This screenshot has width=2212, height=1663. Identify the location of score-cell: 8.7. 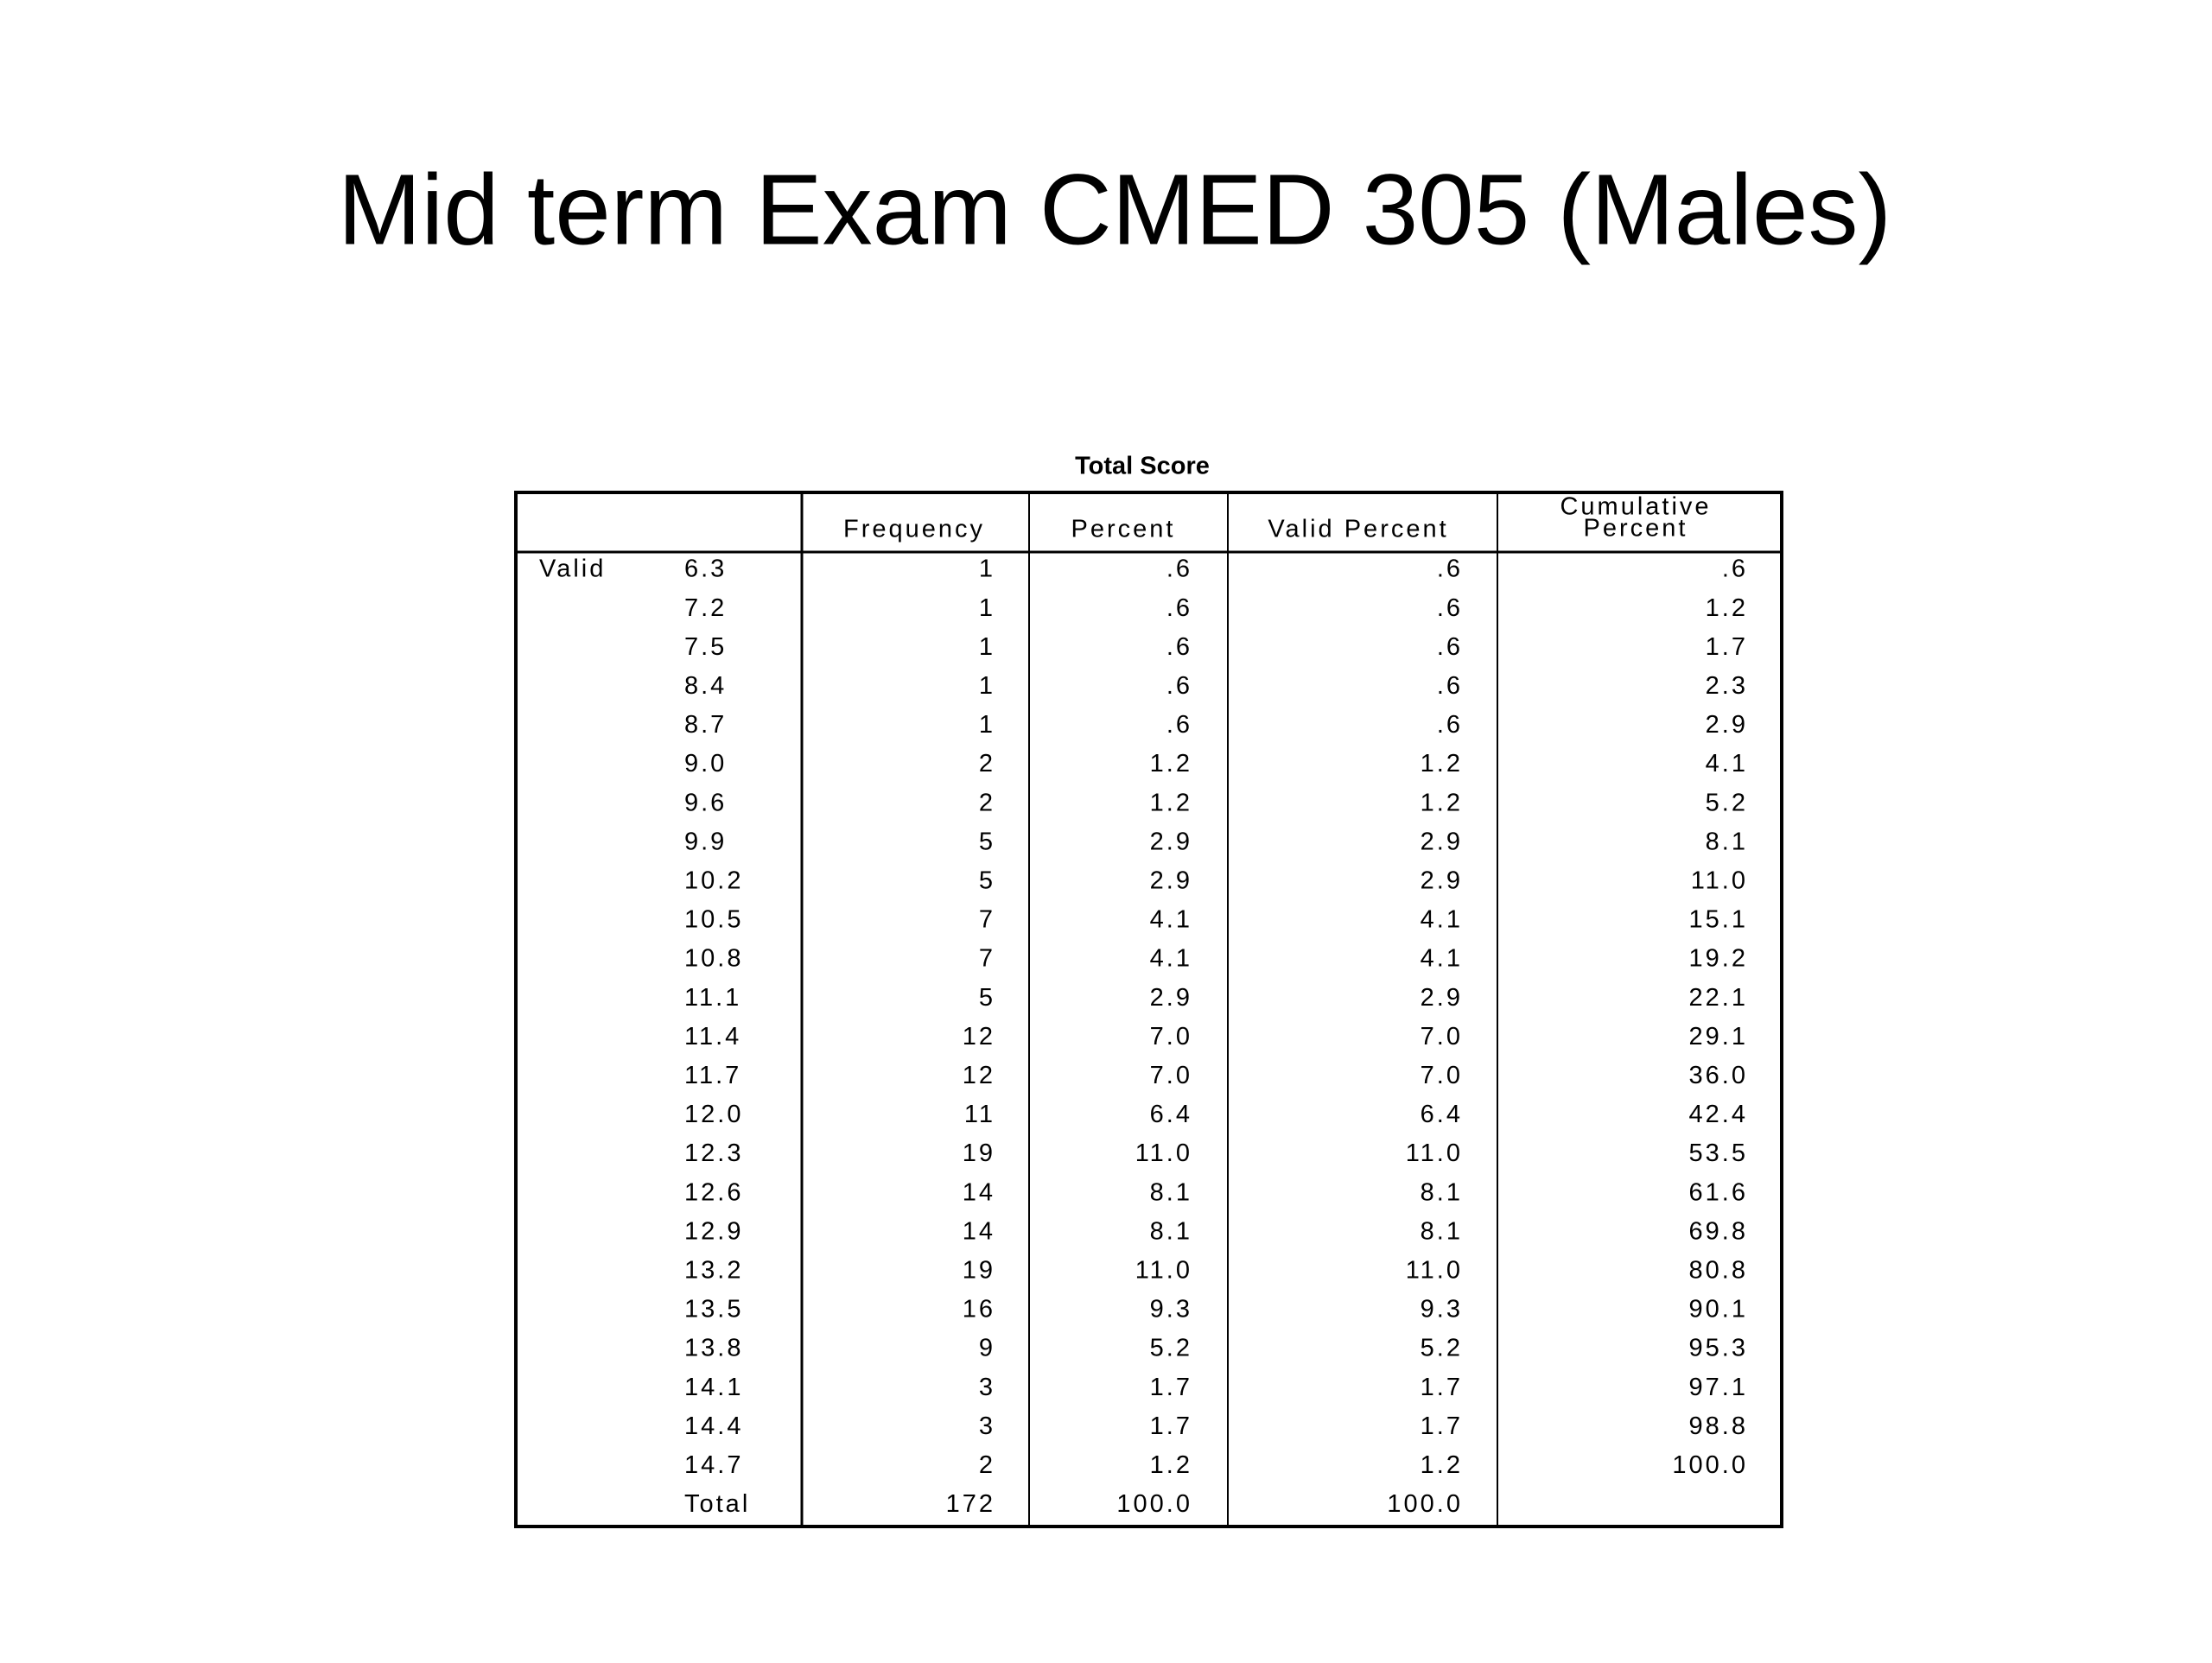
(705, 725).